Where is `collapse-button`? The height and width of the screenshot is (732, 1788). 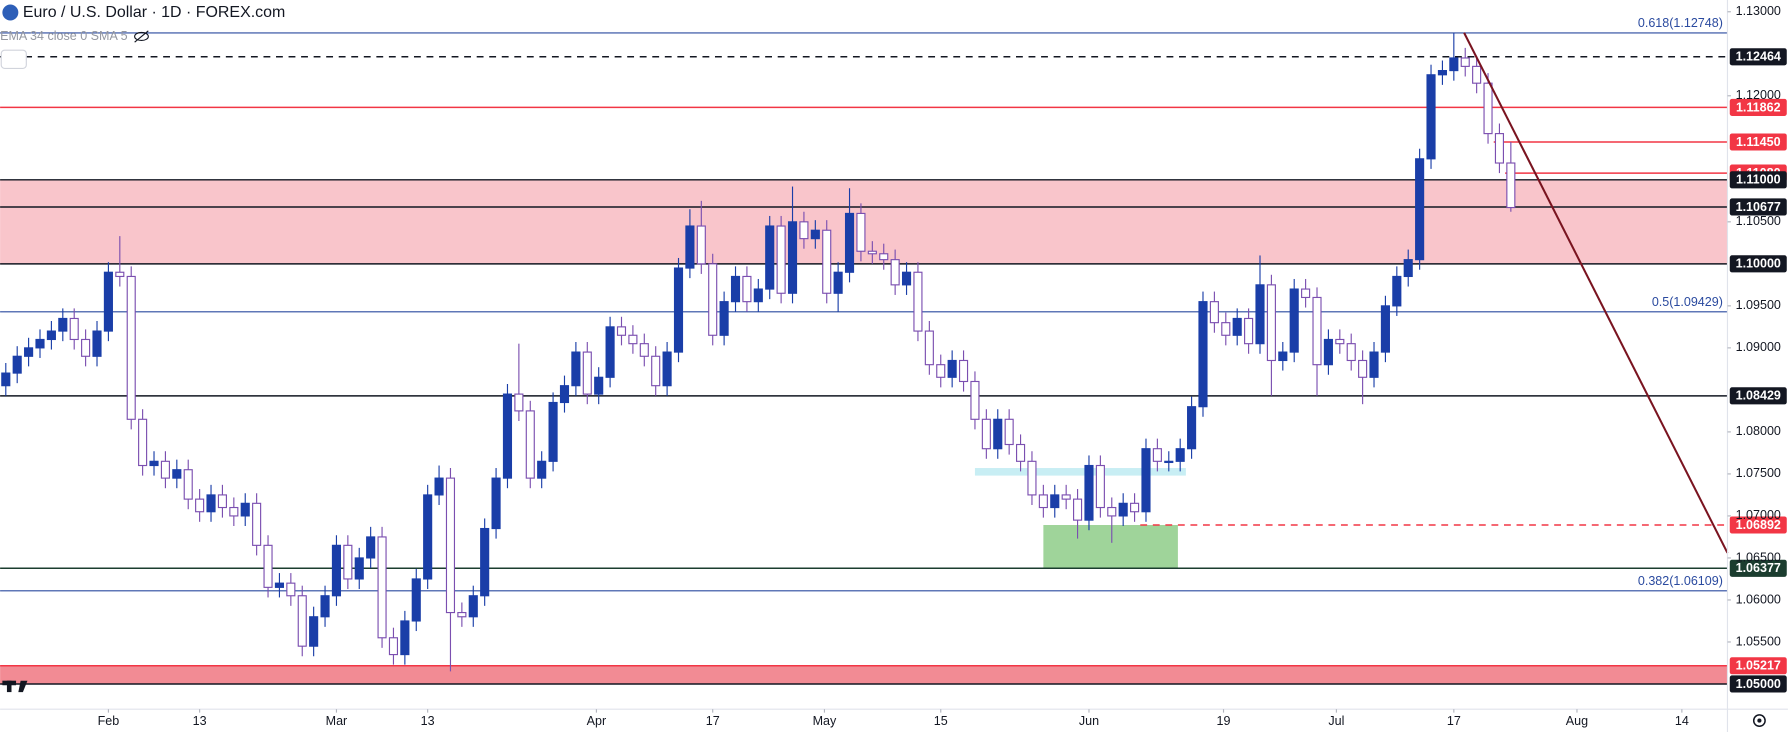
collapse-button is located at coordinates (13, 59).